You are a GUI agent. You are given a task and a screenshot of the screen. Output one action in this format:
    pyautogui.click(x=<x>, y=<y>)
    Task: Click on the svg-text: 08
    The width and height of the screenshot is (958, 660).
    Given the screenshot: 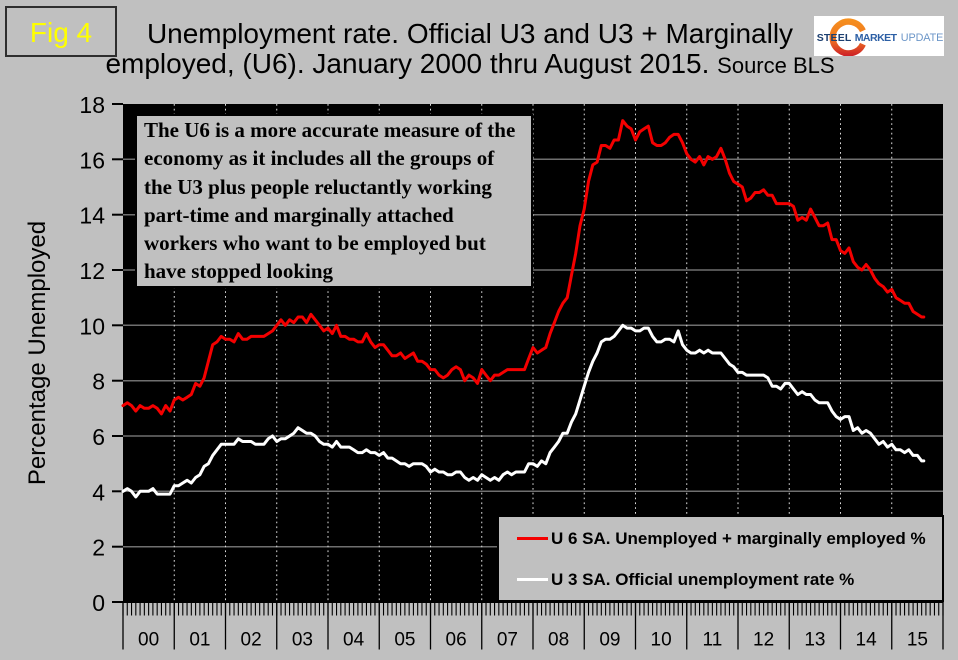 What is the action you would take?
    pyautogui.click(x=558, y=640)
    